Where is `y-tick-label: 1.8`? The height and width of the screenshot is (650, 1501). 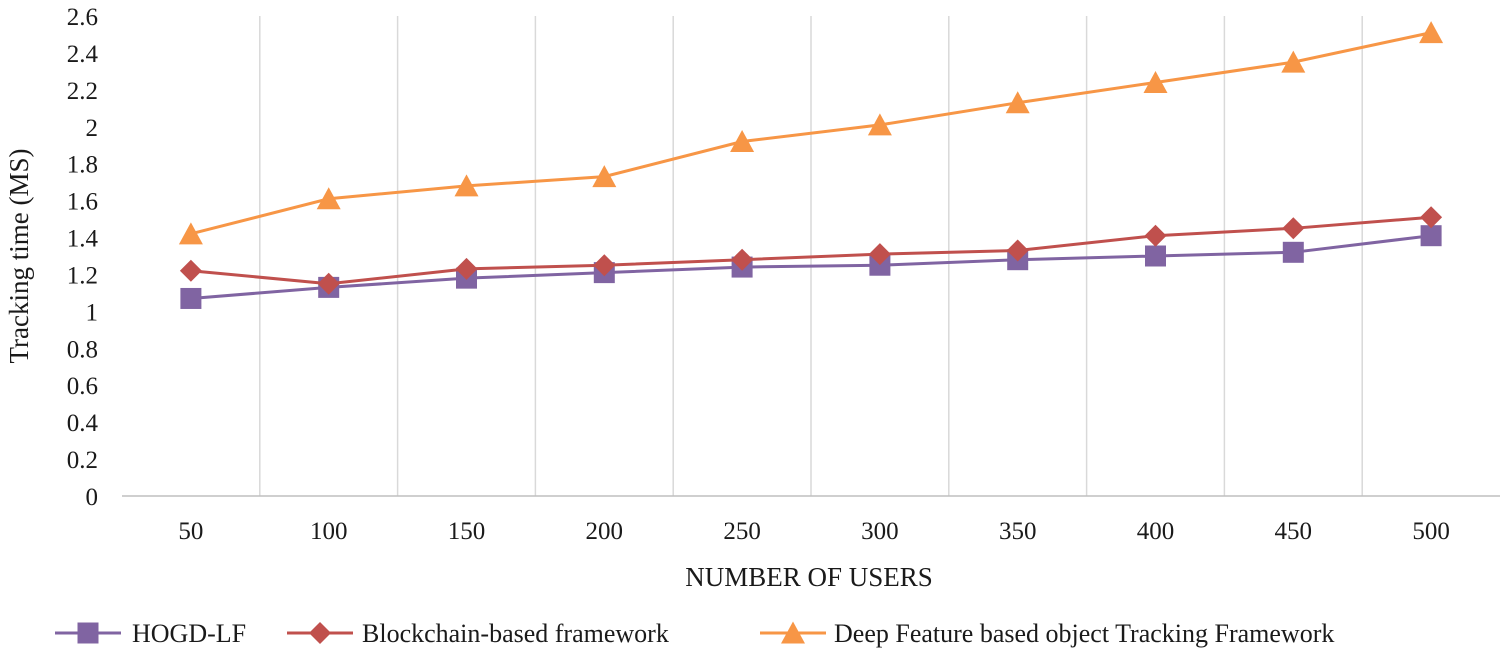 y-tick-label: 1.8 is located at coordinates (82, 165).